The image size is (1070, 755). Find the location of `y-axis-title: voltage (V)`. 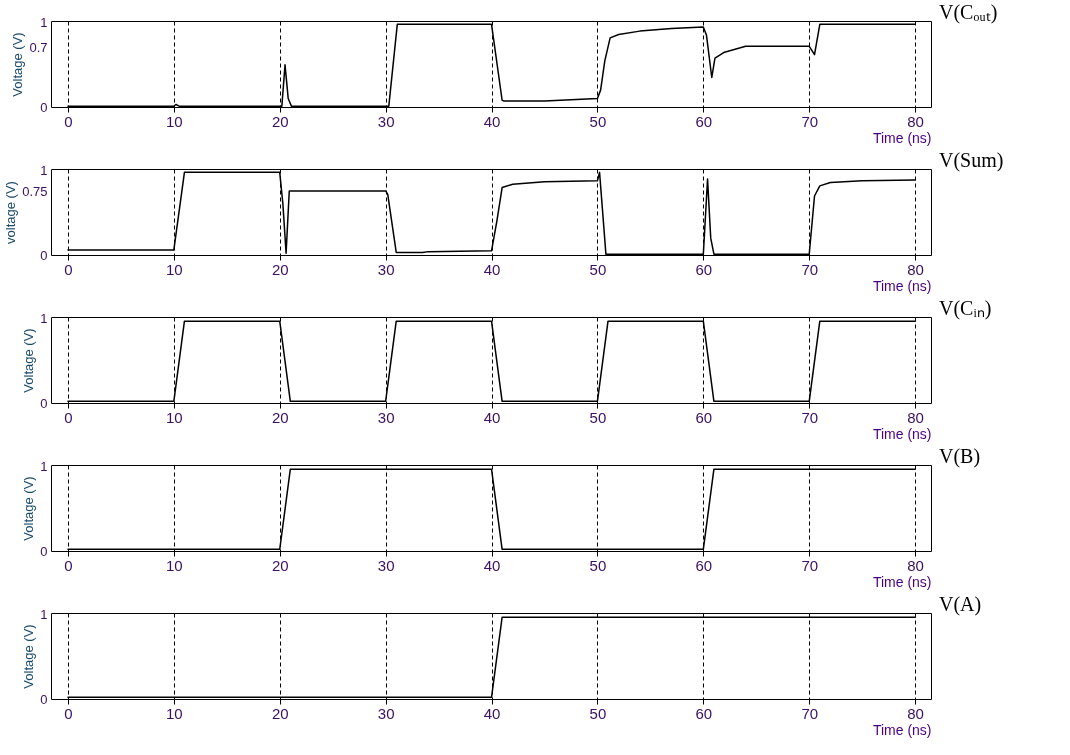

y-axis-title: voltage (V) is located at coordinates (11, 212).